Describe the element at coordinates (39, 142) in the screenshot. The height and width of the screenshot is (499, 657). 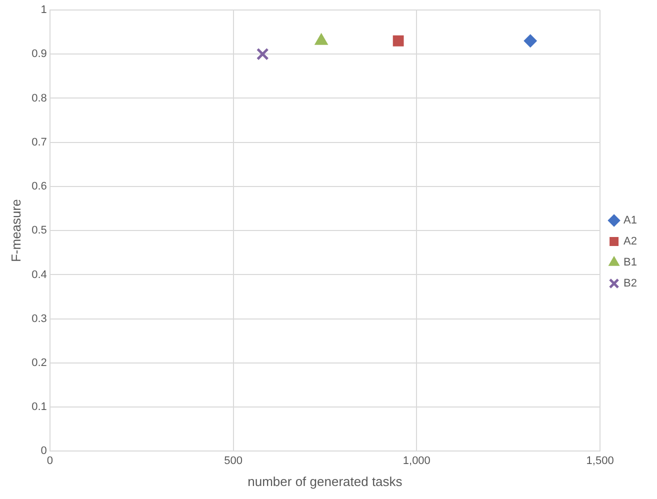
I see `y-tick-label: 0.7` at that location.